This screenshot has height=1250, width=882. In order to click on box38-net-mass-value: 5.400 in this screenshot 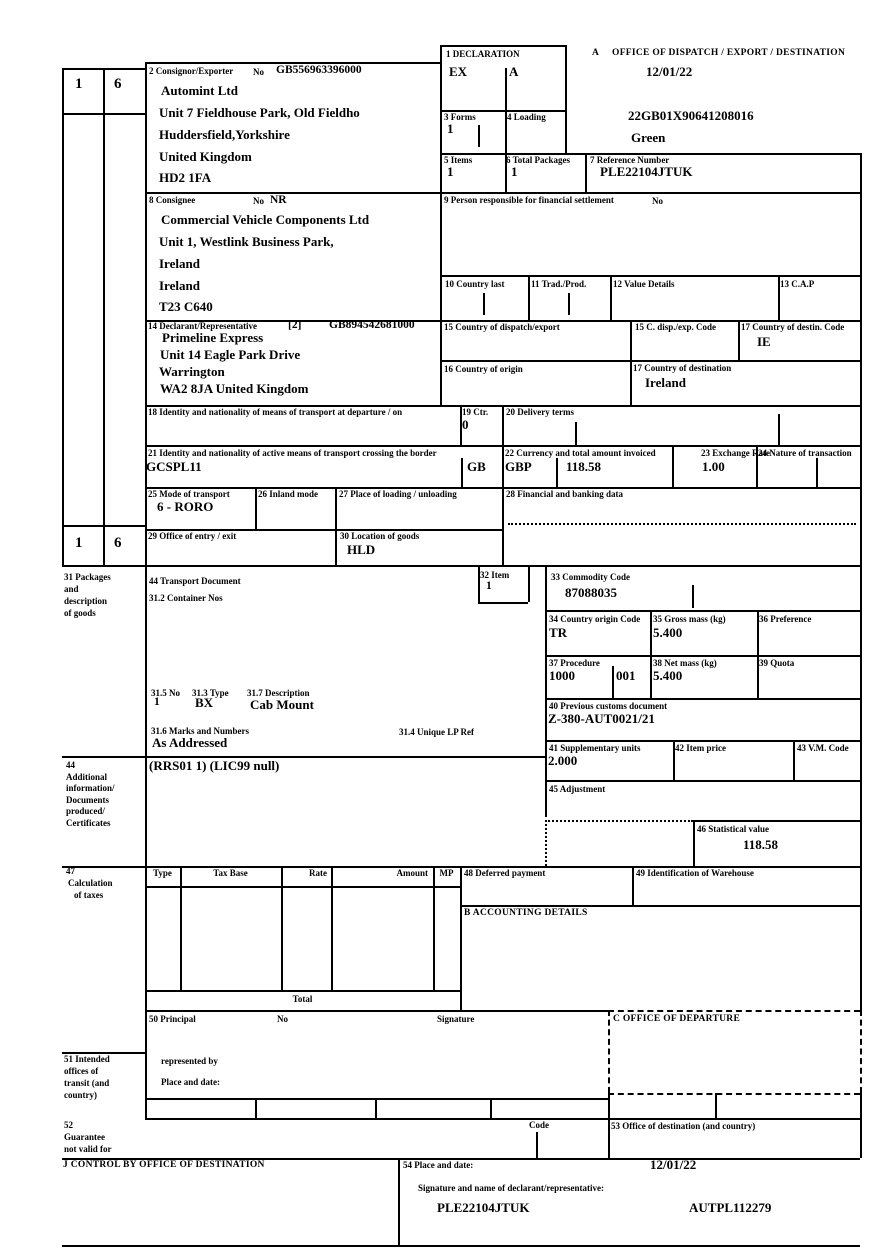, I will do `click(668, 675)`.